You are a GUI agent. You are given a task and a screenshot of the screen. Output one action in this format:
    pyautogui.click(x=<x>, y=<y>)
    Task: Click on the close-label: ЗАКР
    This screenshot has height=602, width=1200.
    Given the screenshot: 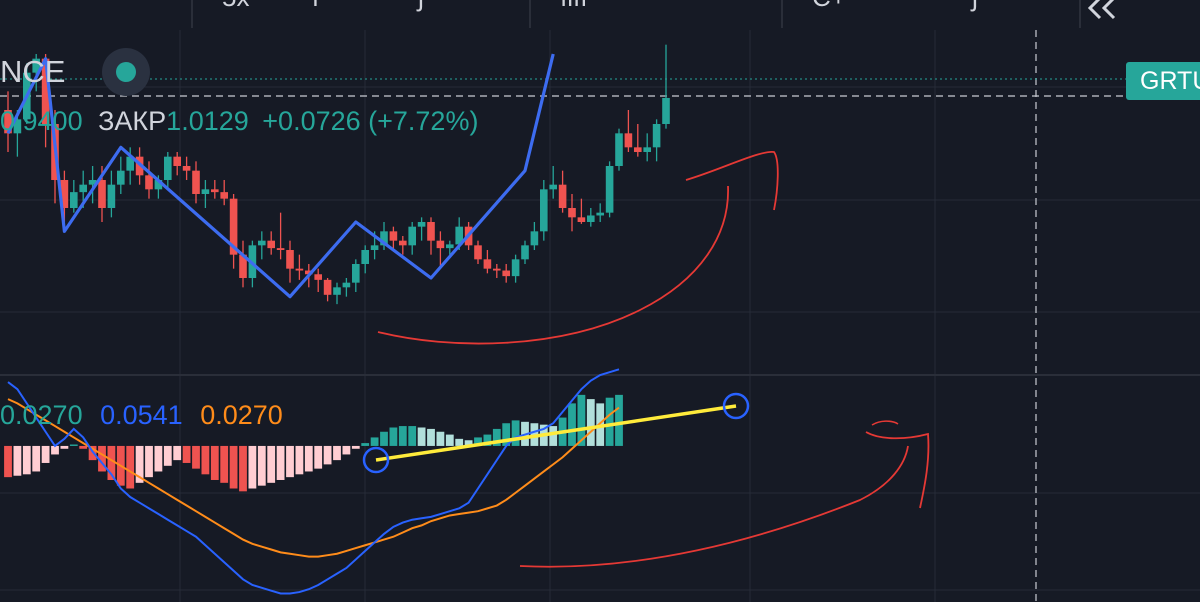 What is the action you would take?
    pyautogui.click(x=132, y=121)
    